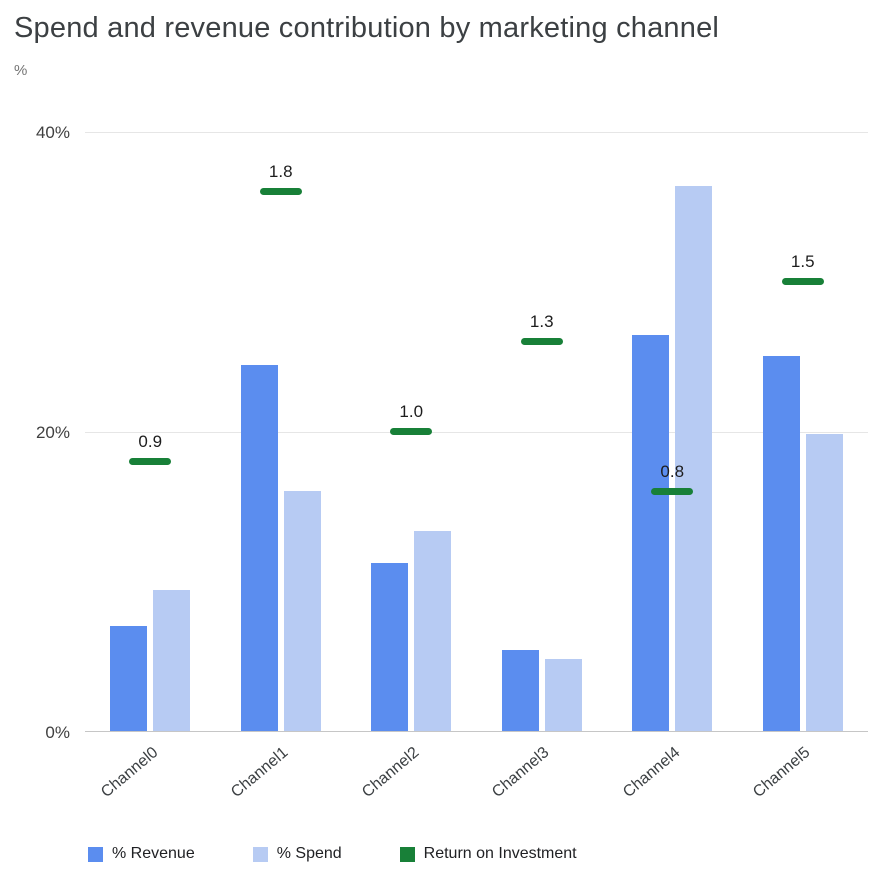 The image size is (884, 882). Describe the element at coordinates (95, 854) in the screenshot. I see `legend-swatch-revenue` at that location.